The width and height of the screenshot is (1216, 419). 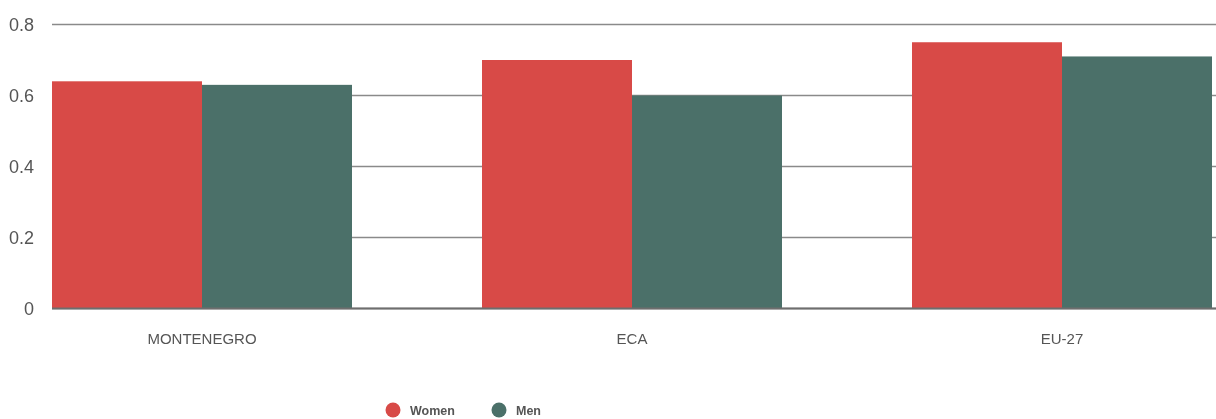 I want to click on y-tick-label: 0.2, so click(x=21, y=237).